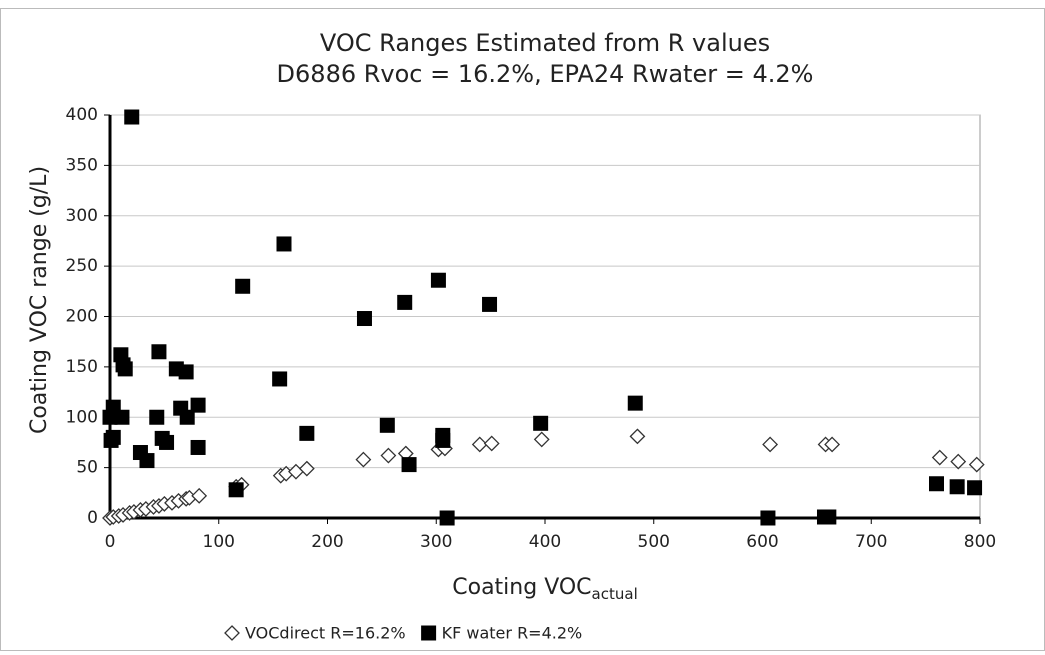 The height and width of the screenshot is (655, 1045). Describe the element at coordinates (110, 542) in the screenshot. I see `x-tick-label: 0` at that location.